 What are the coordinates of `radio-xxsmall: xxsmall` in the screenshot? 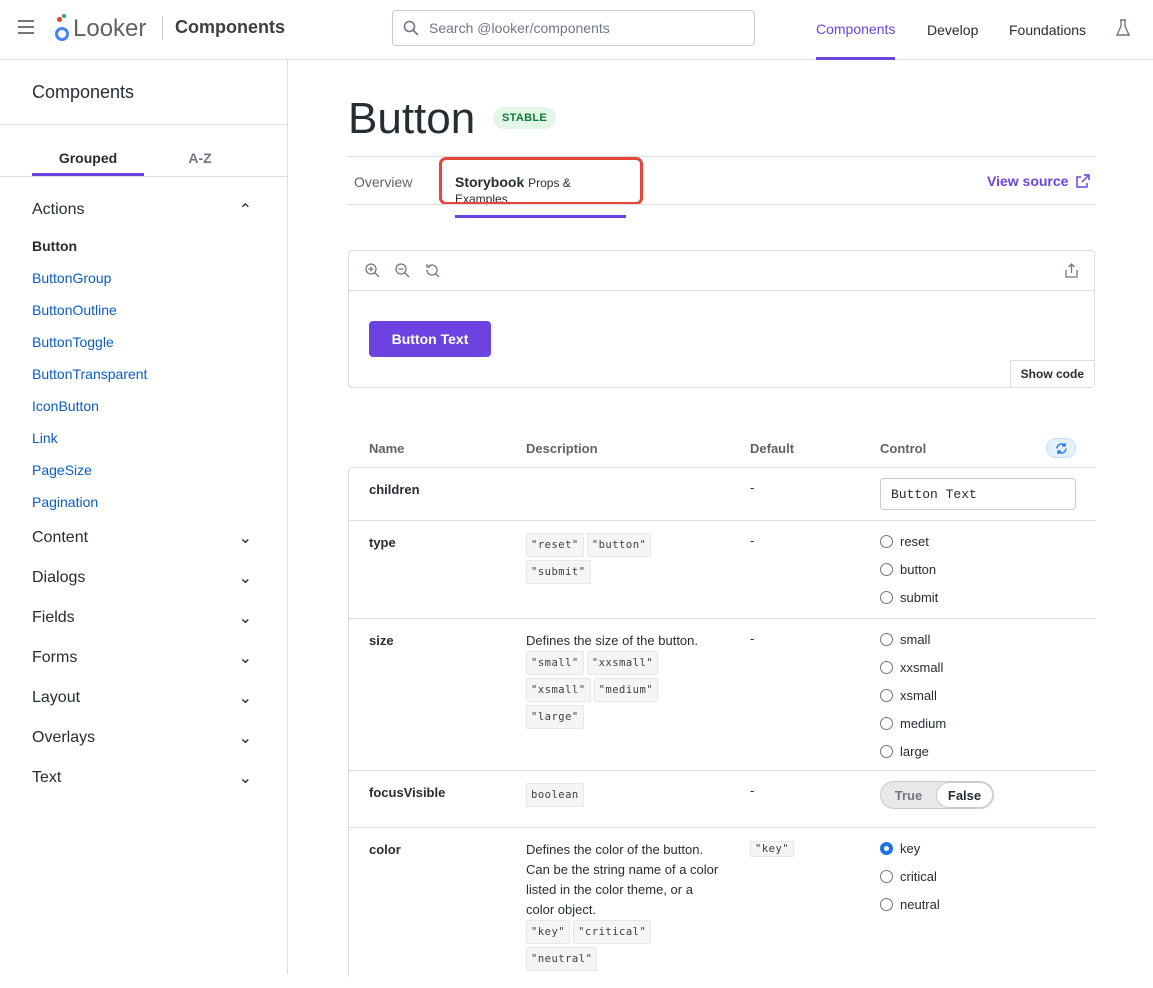 It's located at (913, 667).